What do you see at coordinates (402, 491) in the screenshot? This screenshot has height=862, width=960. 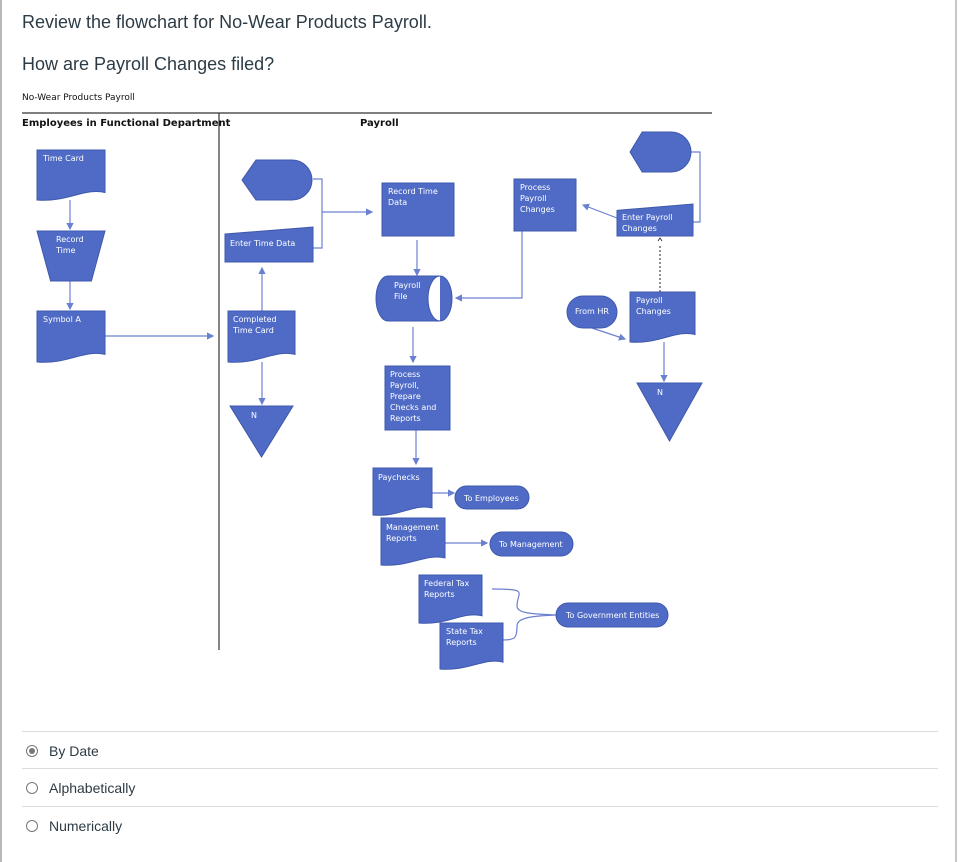 I see `shape-paychecks: Paychecks` at bounding box center [402, 491].